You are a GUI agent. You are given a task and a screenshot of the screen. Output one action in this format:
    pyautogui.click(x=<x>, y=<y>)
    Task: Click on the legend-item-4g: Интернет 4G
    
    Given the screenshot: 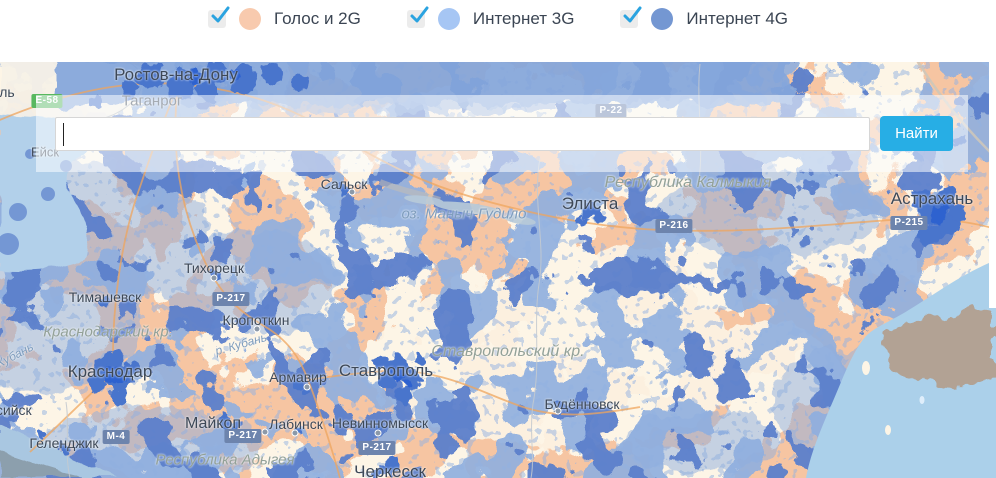 What is the action you would take?
    pyautogui.click(x=704, y=19)
    